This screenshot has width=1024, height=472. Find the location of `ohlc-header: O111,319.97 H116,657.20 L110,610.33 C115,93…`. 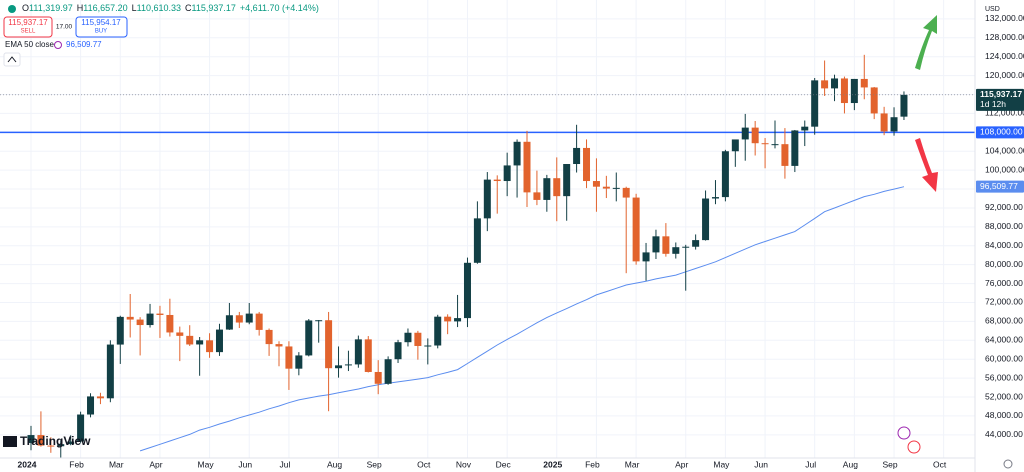

ohlc-header: O111,319.97 H116,657.20 L110,610.33 C115,93… is located at coordinates (170, 8).